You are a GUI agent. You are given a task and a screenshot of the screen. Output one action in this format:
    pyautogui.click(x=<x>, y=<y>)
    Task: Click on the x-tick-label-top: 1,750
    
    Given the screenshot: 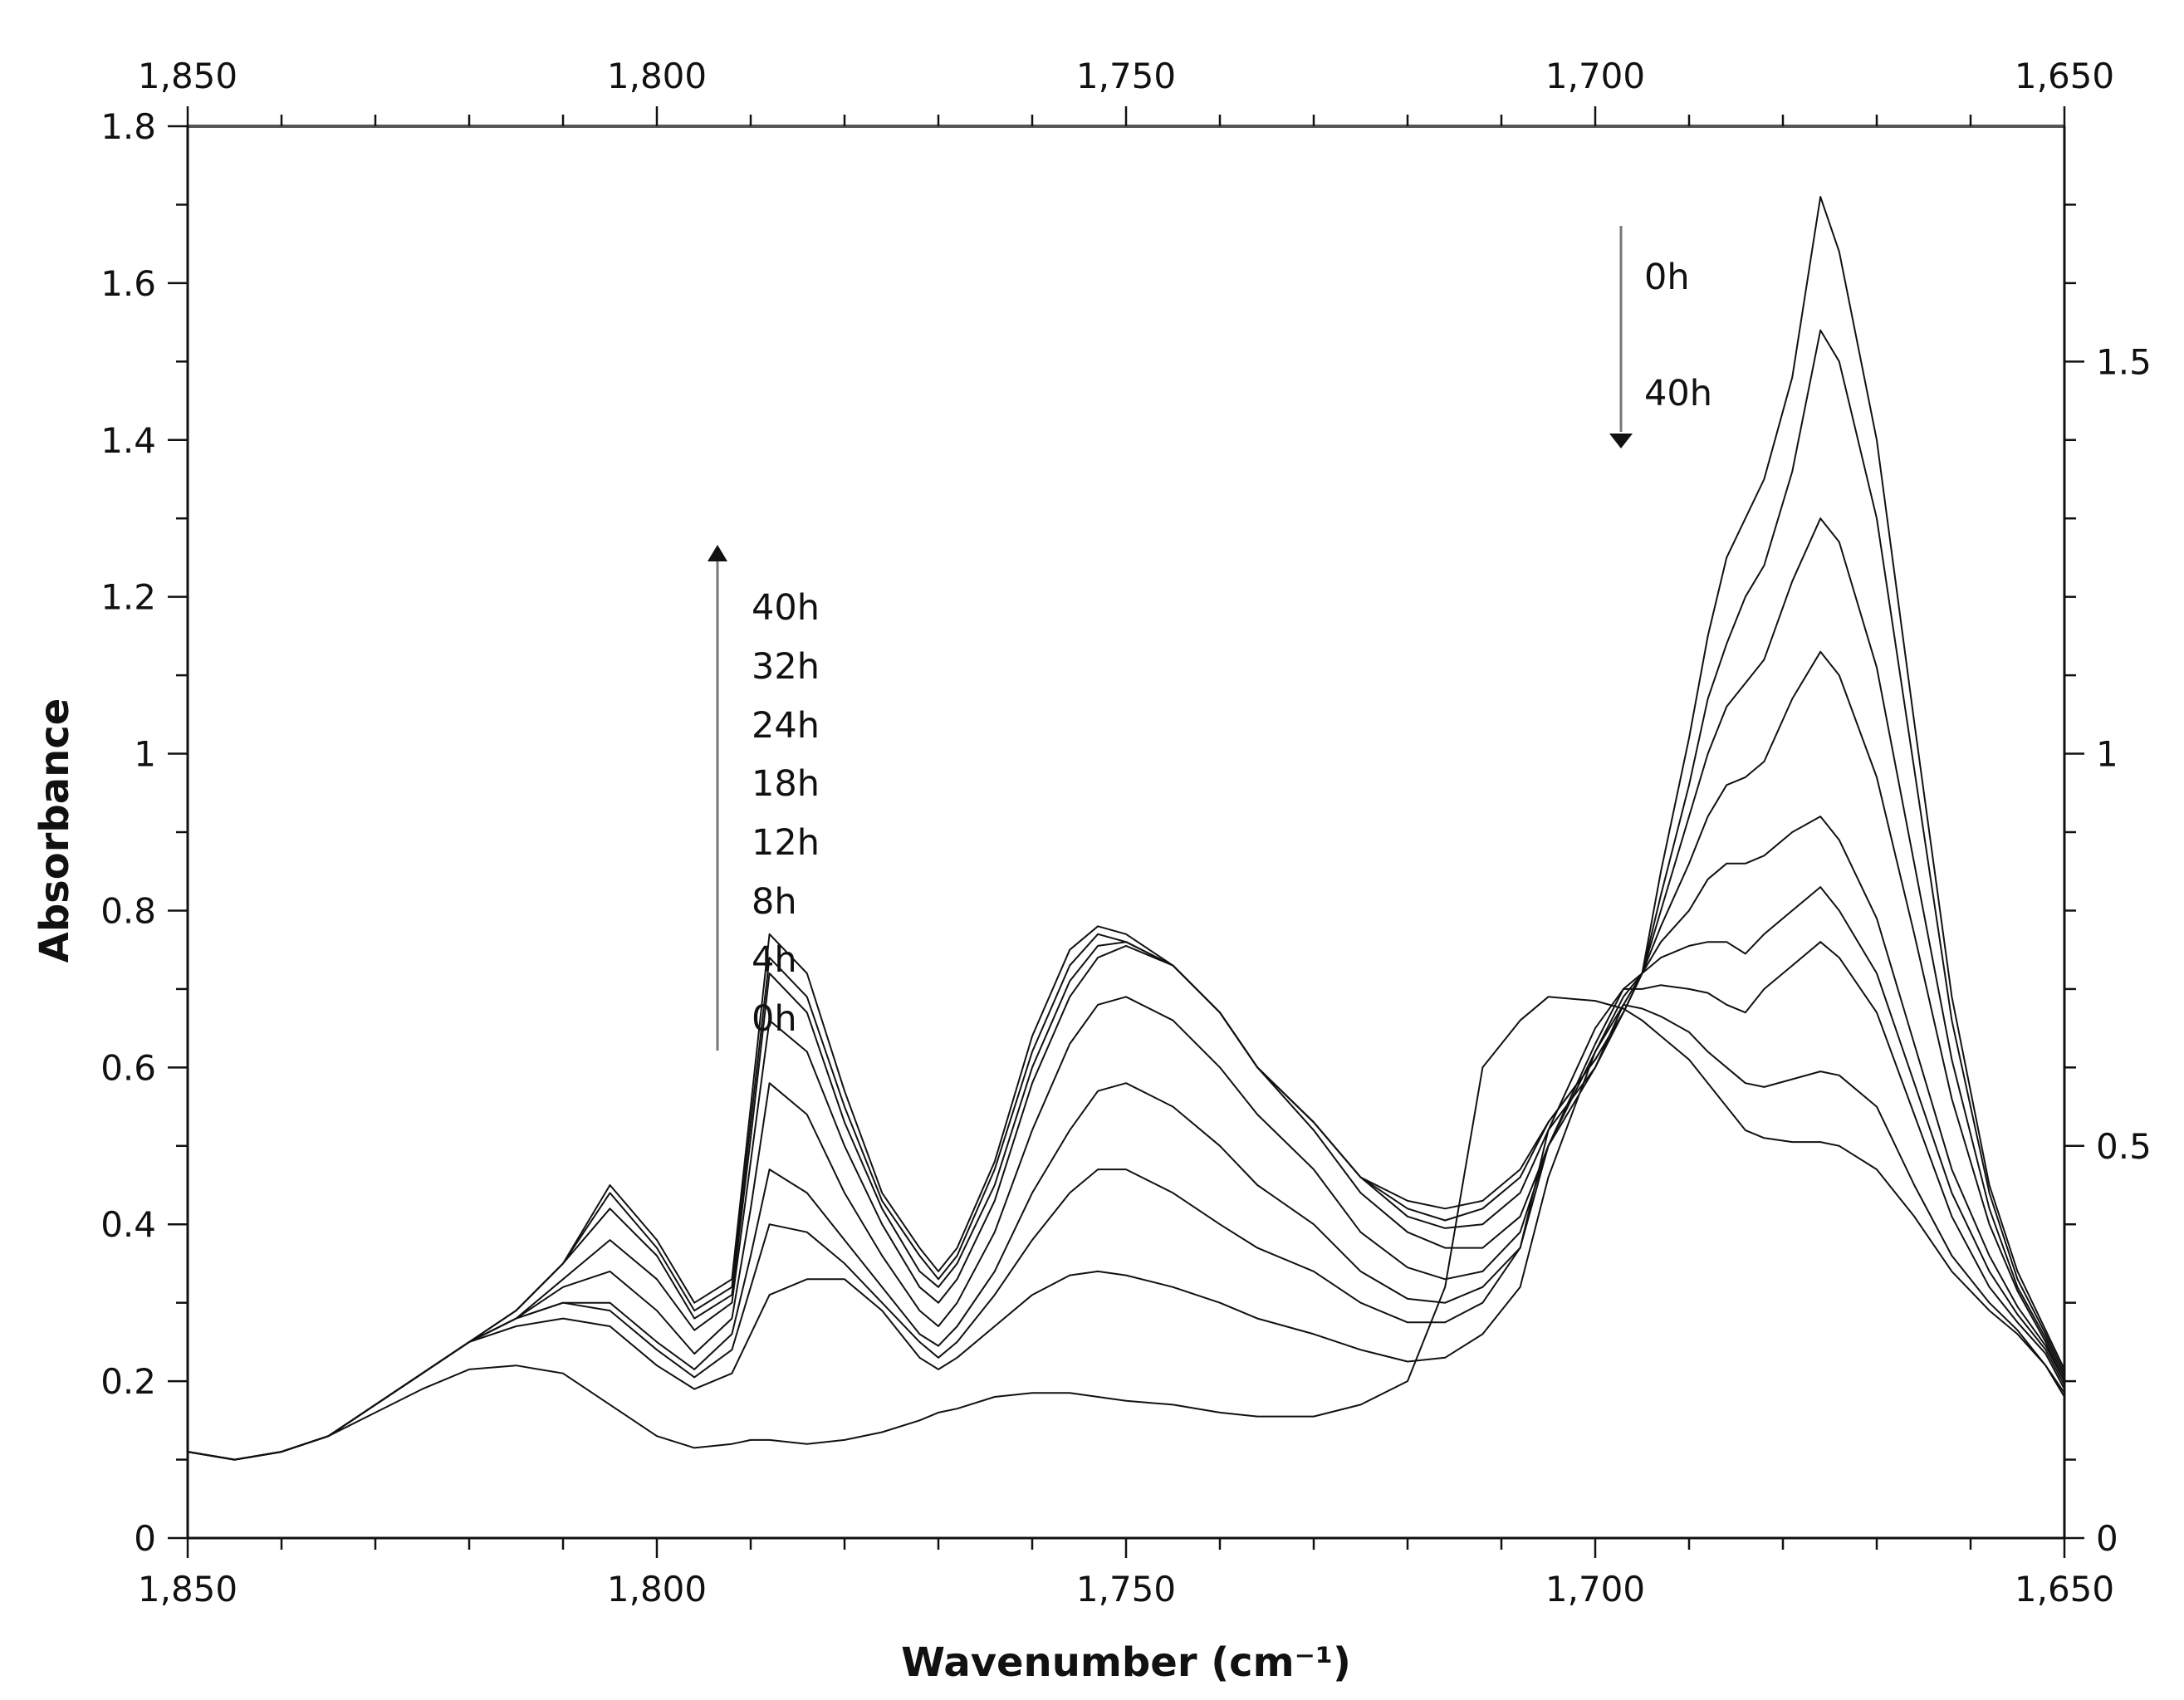 What is the action you would take?
    pyautogui.click(x=1126, y=76)
    